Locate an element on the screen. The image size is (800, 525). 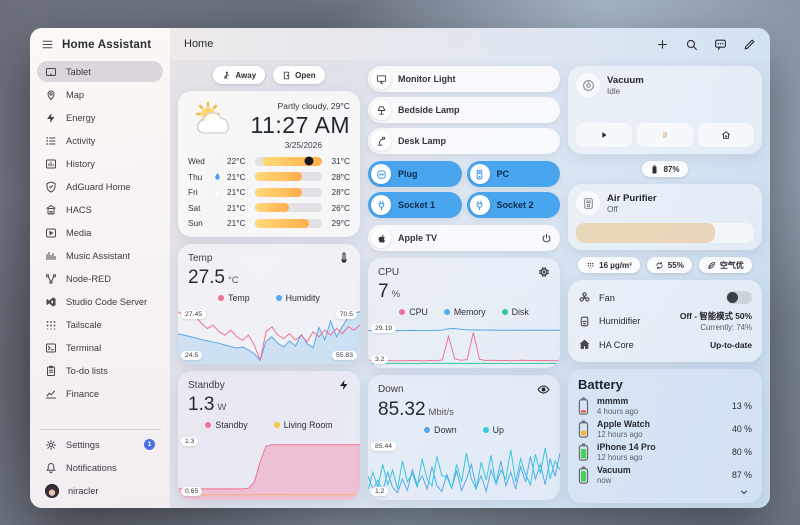
away-chip: Away is located at coordinates (239, 75).